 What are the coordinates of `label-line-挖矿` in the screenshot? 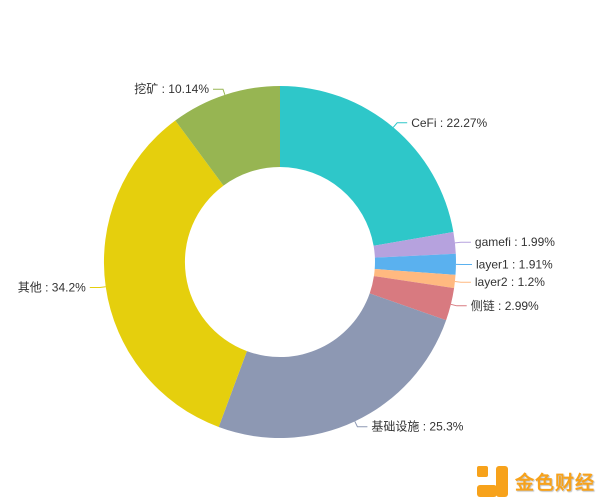 It's located at (219, 92).